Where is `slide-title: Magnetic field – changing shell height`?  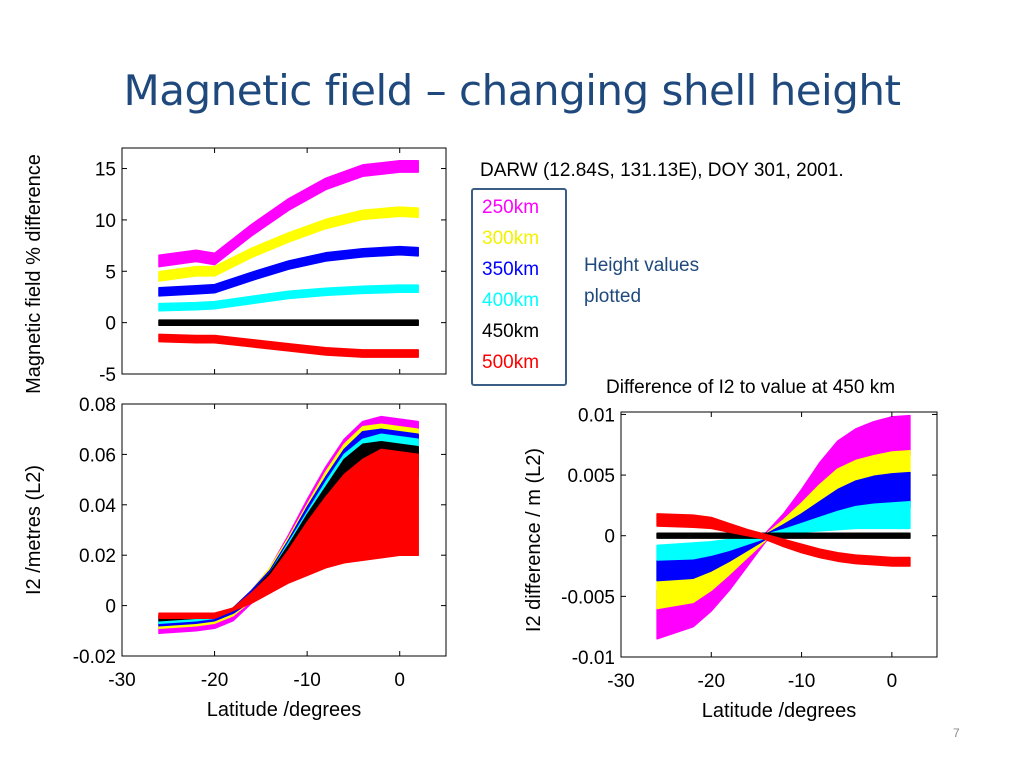
slide-title: Magnetic field – changing shell height is located at coordinates (512, 90).